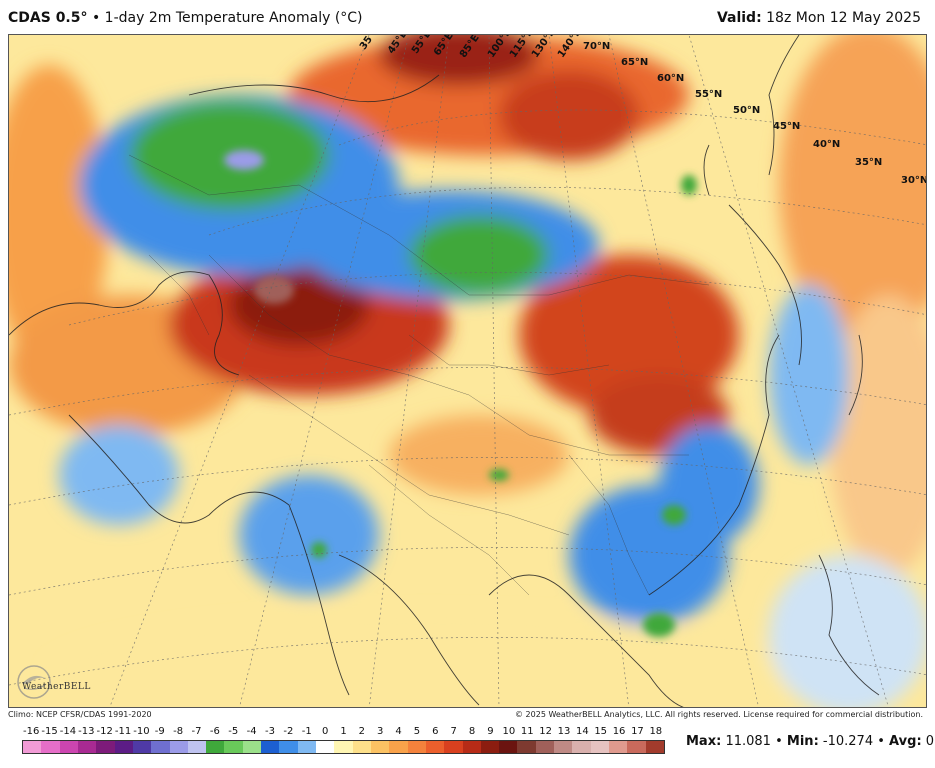 The height and width of the screenshot is (768, 935). What do you see at coordinates (827, 144) in the screenshot?
I see `lat-label: 40°N` at bounding box center [827, 144].